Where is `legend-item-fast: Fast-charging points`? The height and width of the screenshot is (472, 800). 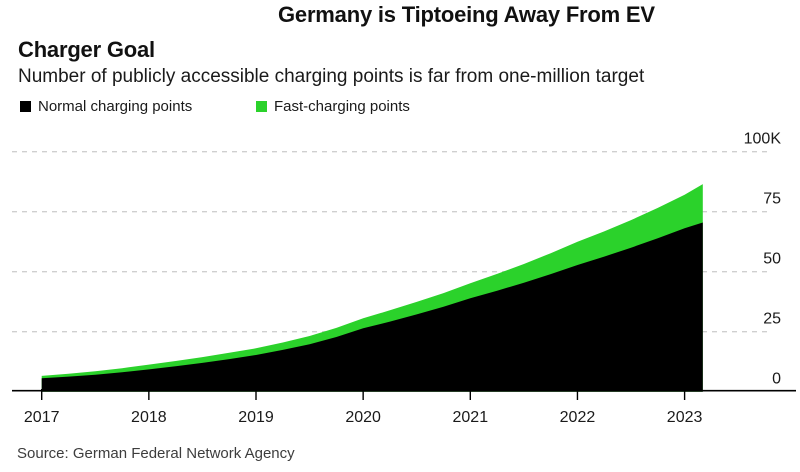 legend-item-fast: Fast-charging points is located at coordinates (333, 106).